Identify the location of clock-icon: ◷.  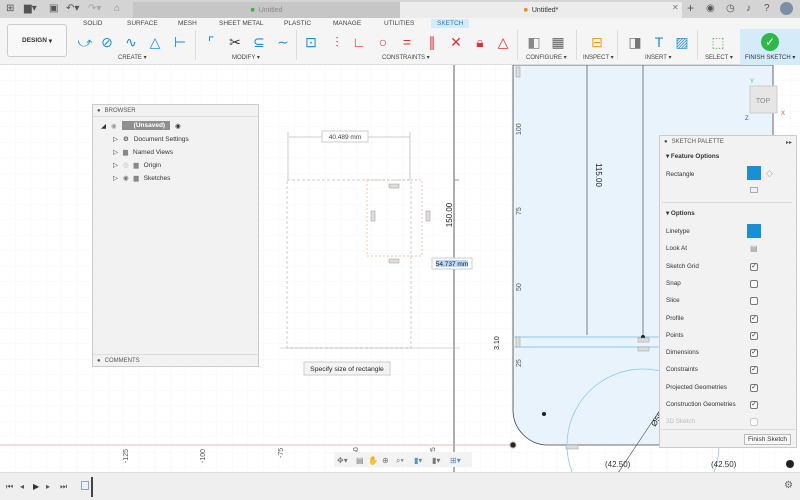
(730, 8).